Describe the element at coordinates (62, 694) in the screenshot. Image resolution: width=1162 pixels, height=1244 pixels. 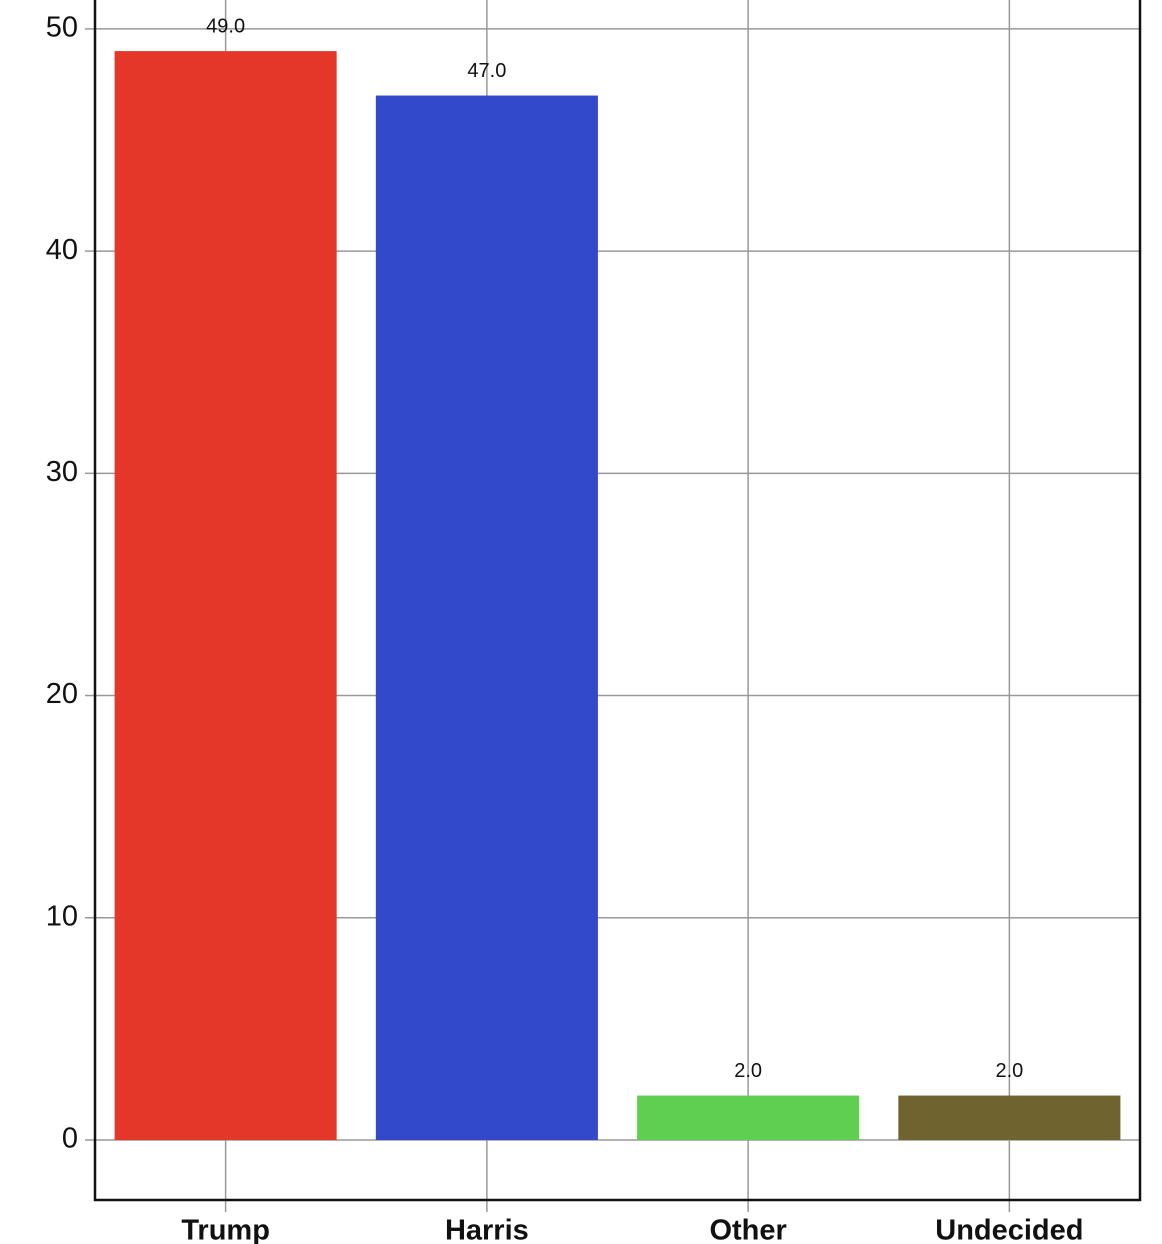
I see `y-tick-label: 20` at that location.